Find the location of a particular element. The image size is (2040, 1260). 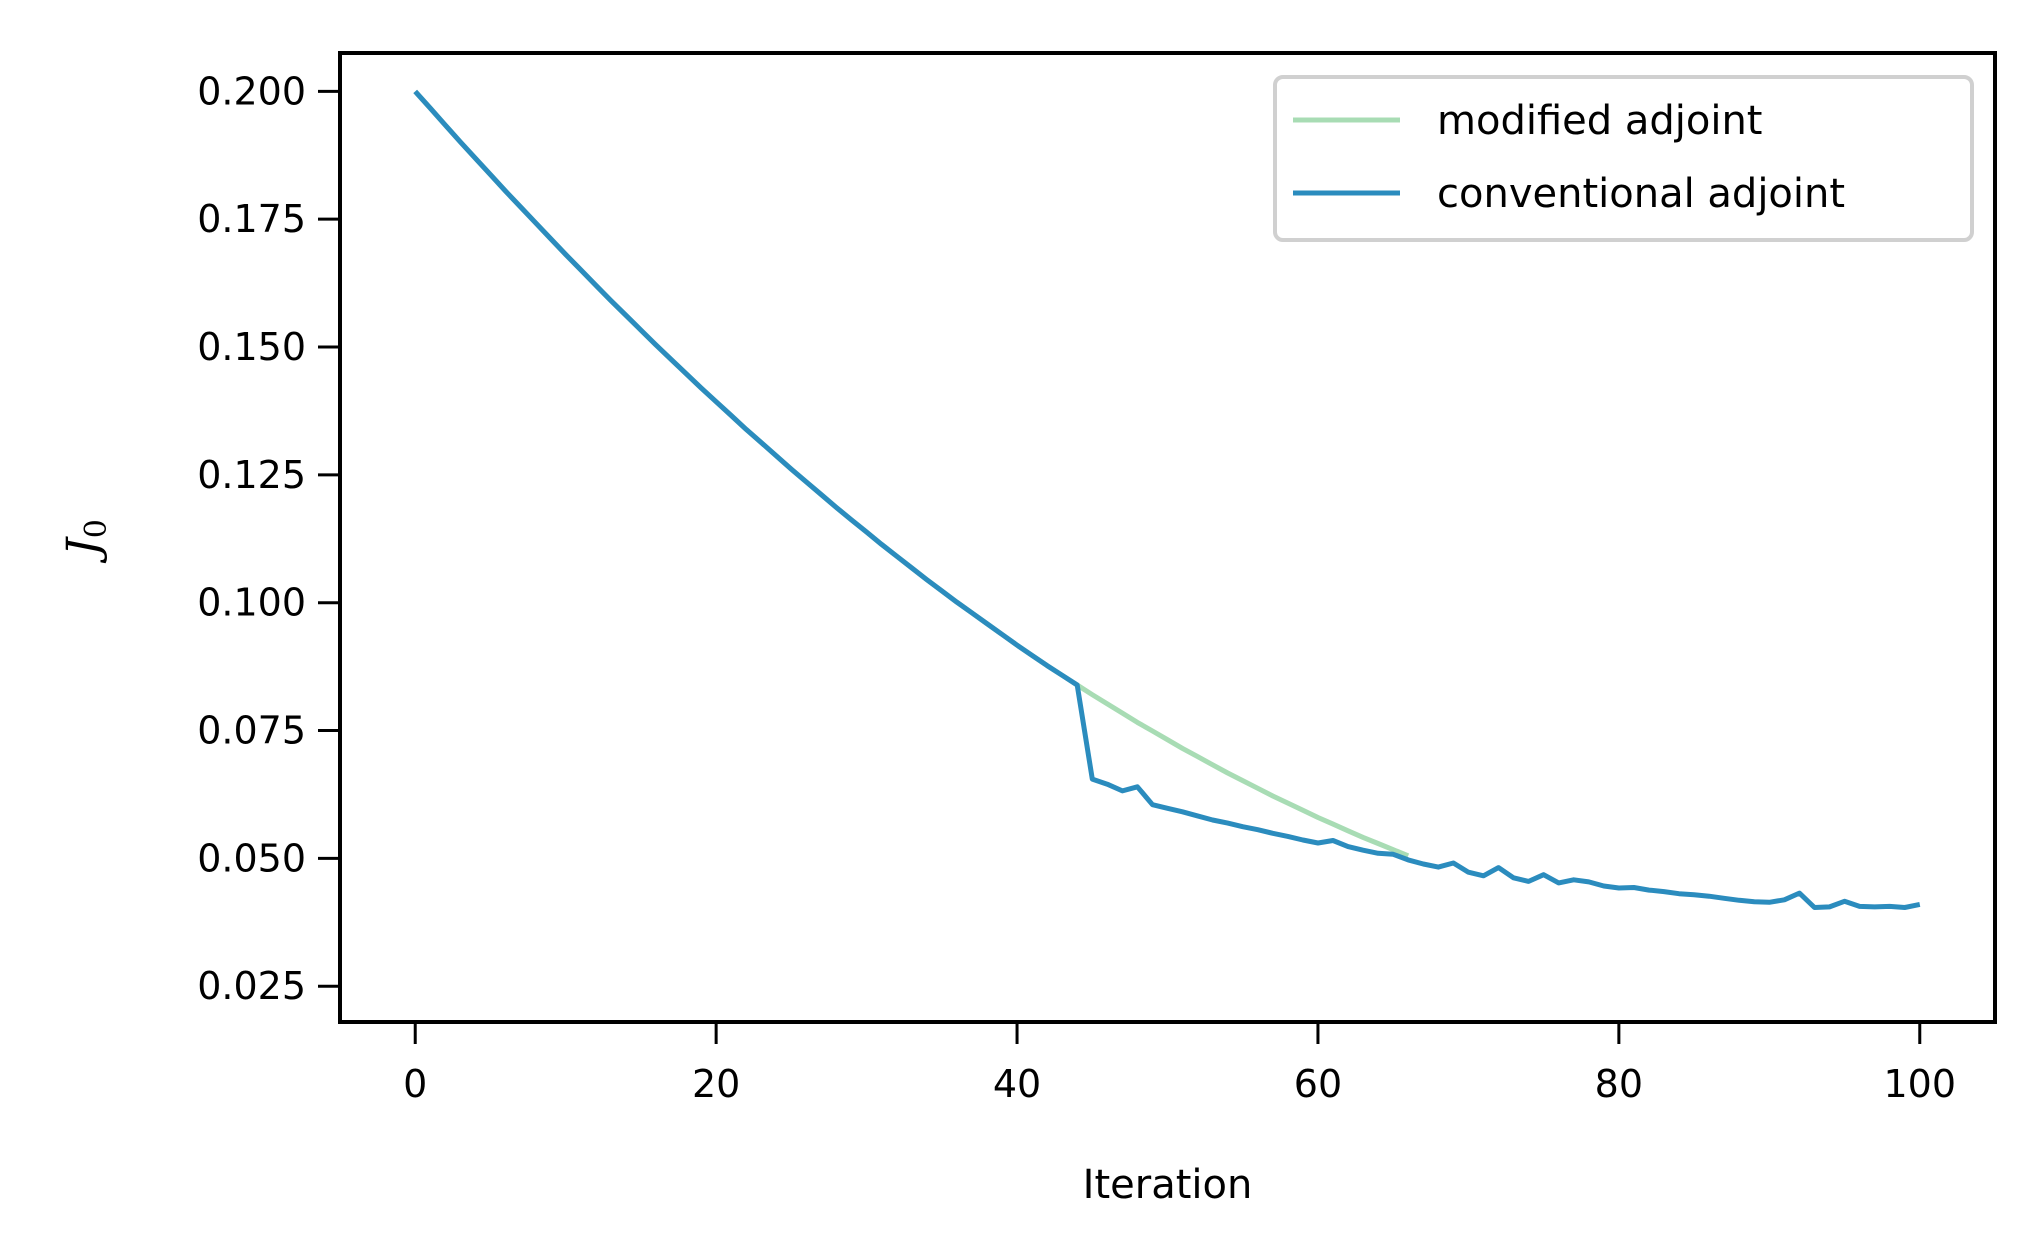

legend-box is located at coordinates (1623, 158).